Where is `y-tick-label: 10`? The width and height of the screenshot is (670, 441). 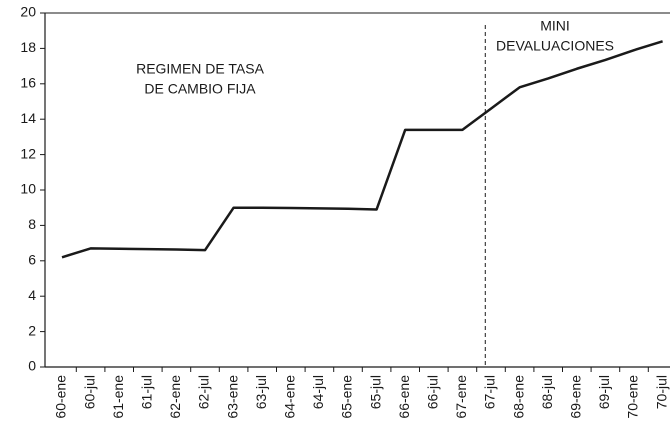
y-tick-label: 10 is located at coordinates (28, 189).